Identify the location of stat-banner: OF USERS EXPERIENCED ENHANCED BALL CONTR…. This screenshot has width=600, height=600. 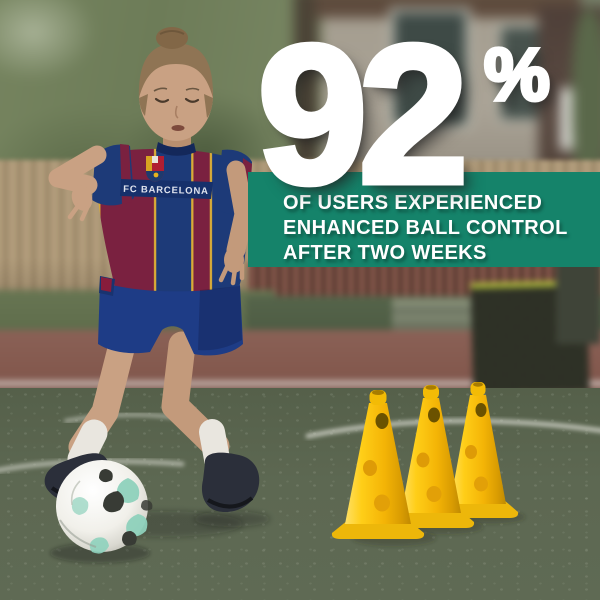
(424, 219).